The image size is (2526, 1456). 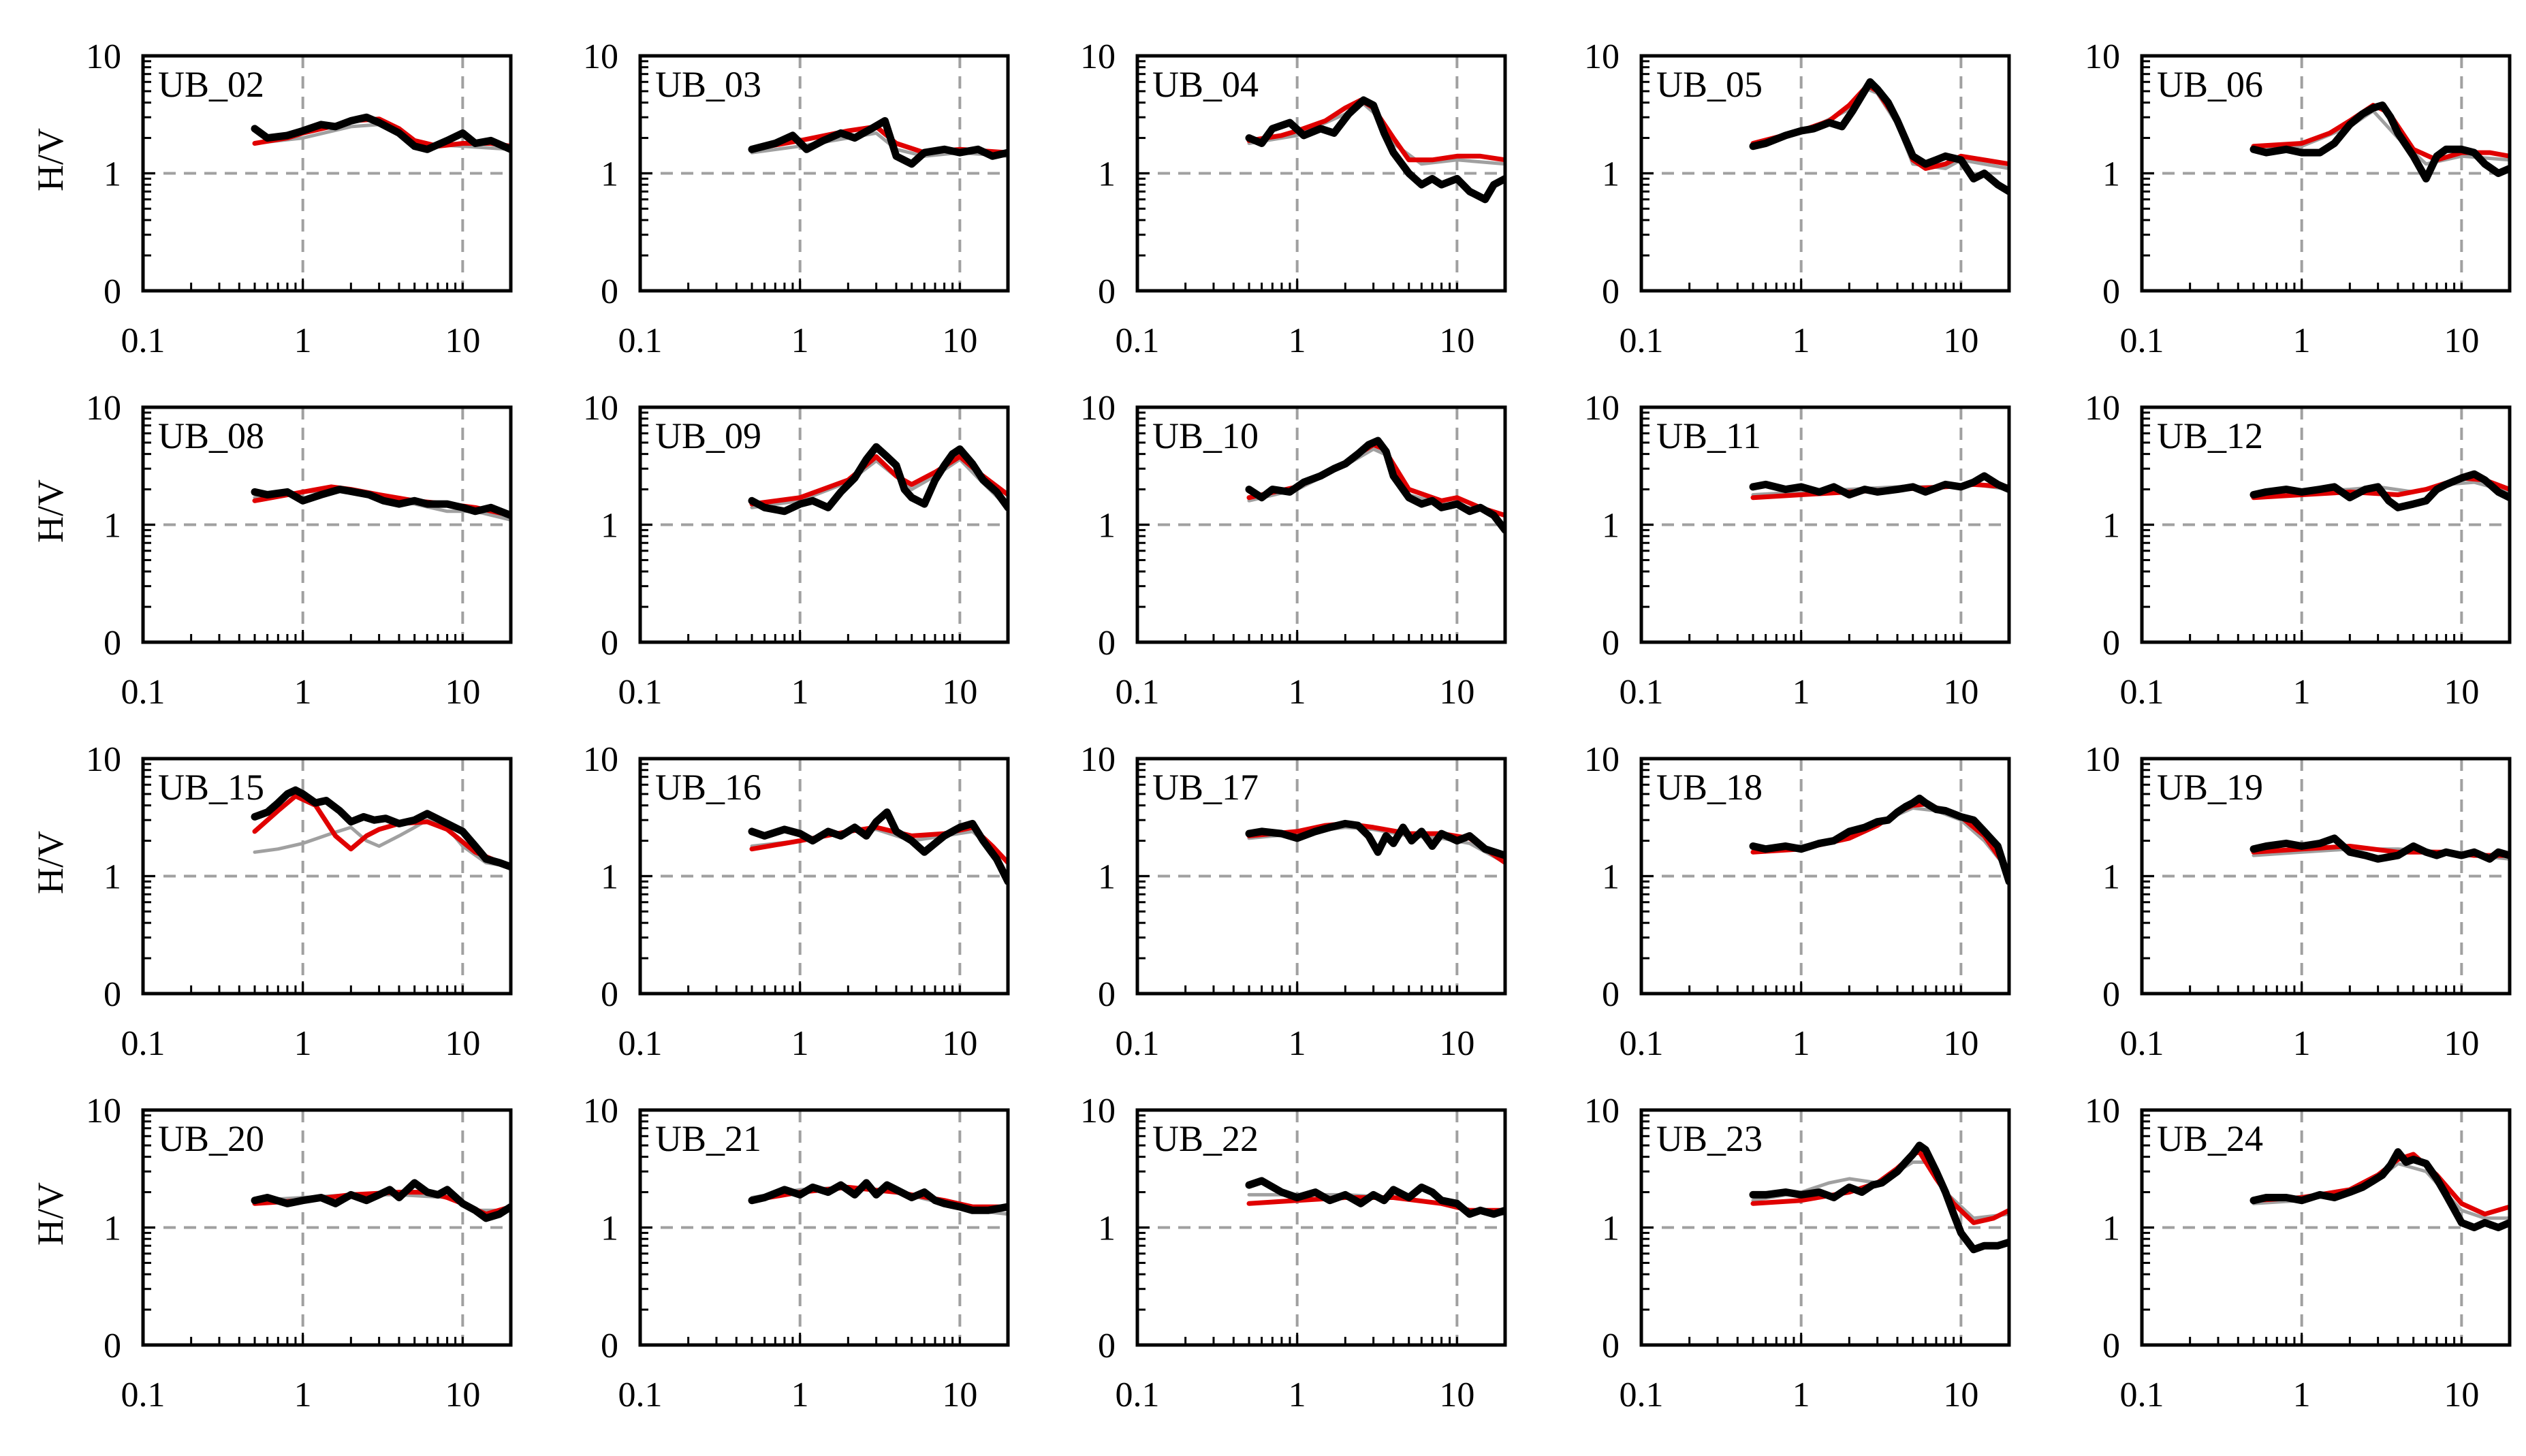 What do you see at coordinates (2298, 1253) in the screenshot?
I see `subplot-ub-24: 0.1 1 10 0 1 10 UB_24` at bounding box center [2298, 1253].